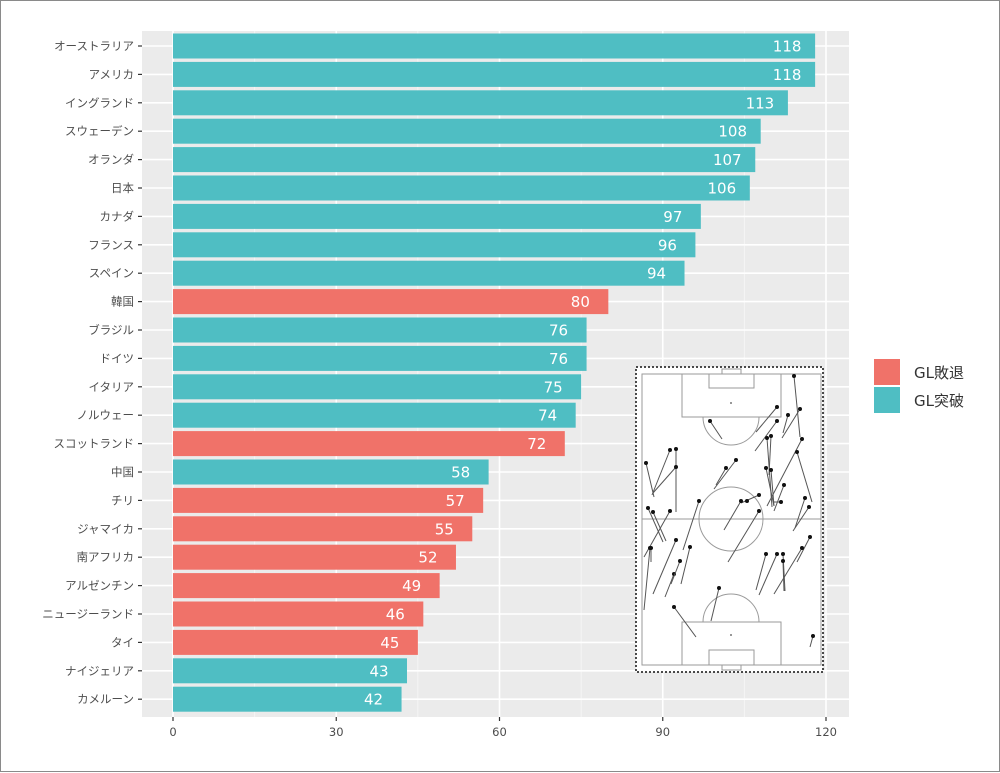 This screenshot has height=773, width=1000. I want to click on y-tick-label: フランス, so click(111, 245).